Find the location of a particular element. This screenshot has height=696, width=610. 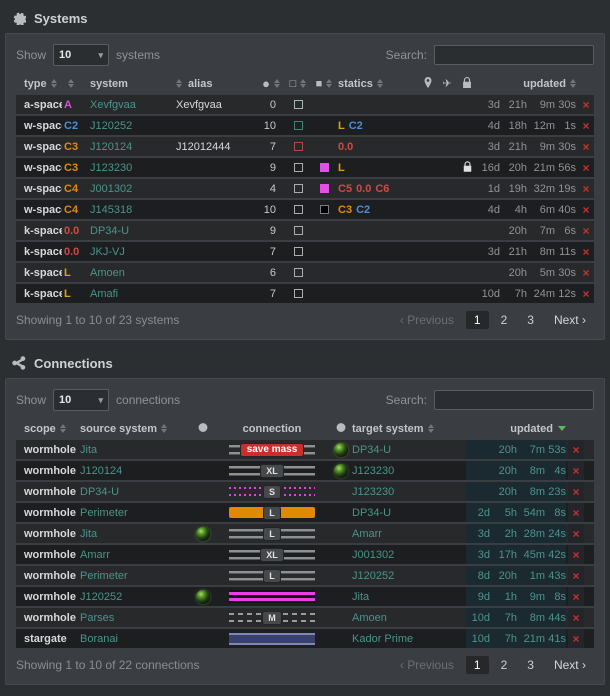

system-link: Amoen is located at coordinates (107, 272).